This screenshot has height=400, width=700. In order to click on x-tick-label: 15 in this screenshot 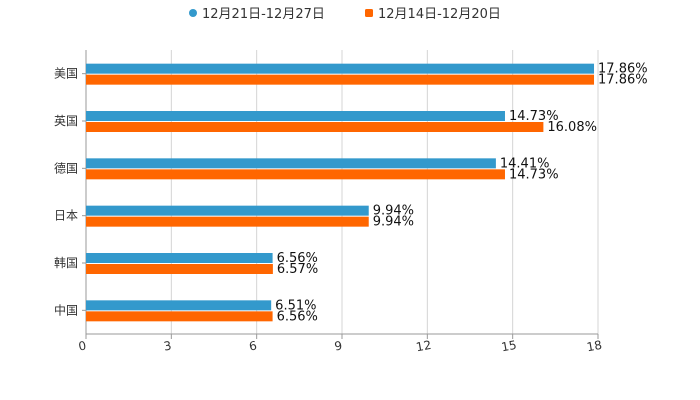, I will do `click(508, 346)`.